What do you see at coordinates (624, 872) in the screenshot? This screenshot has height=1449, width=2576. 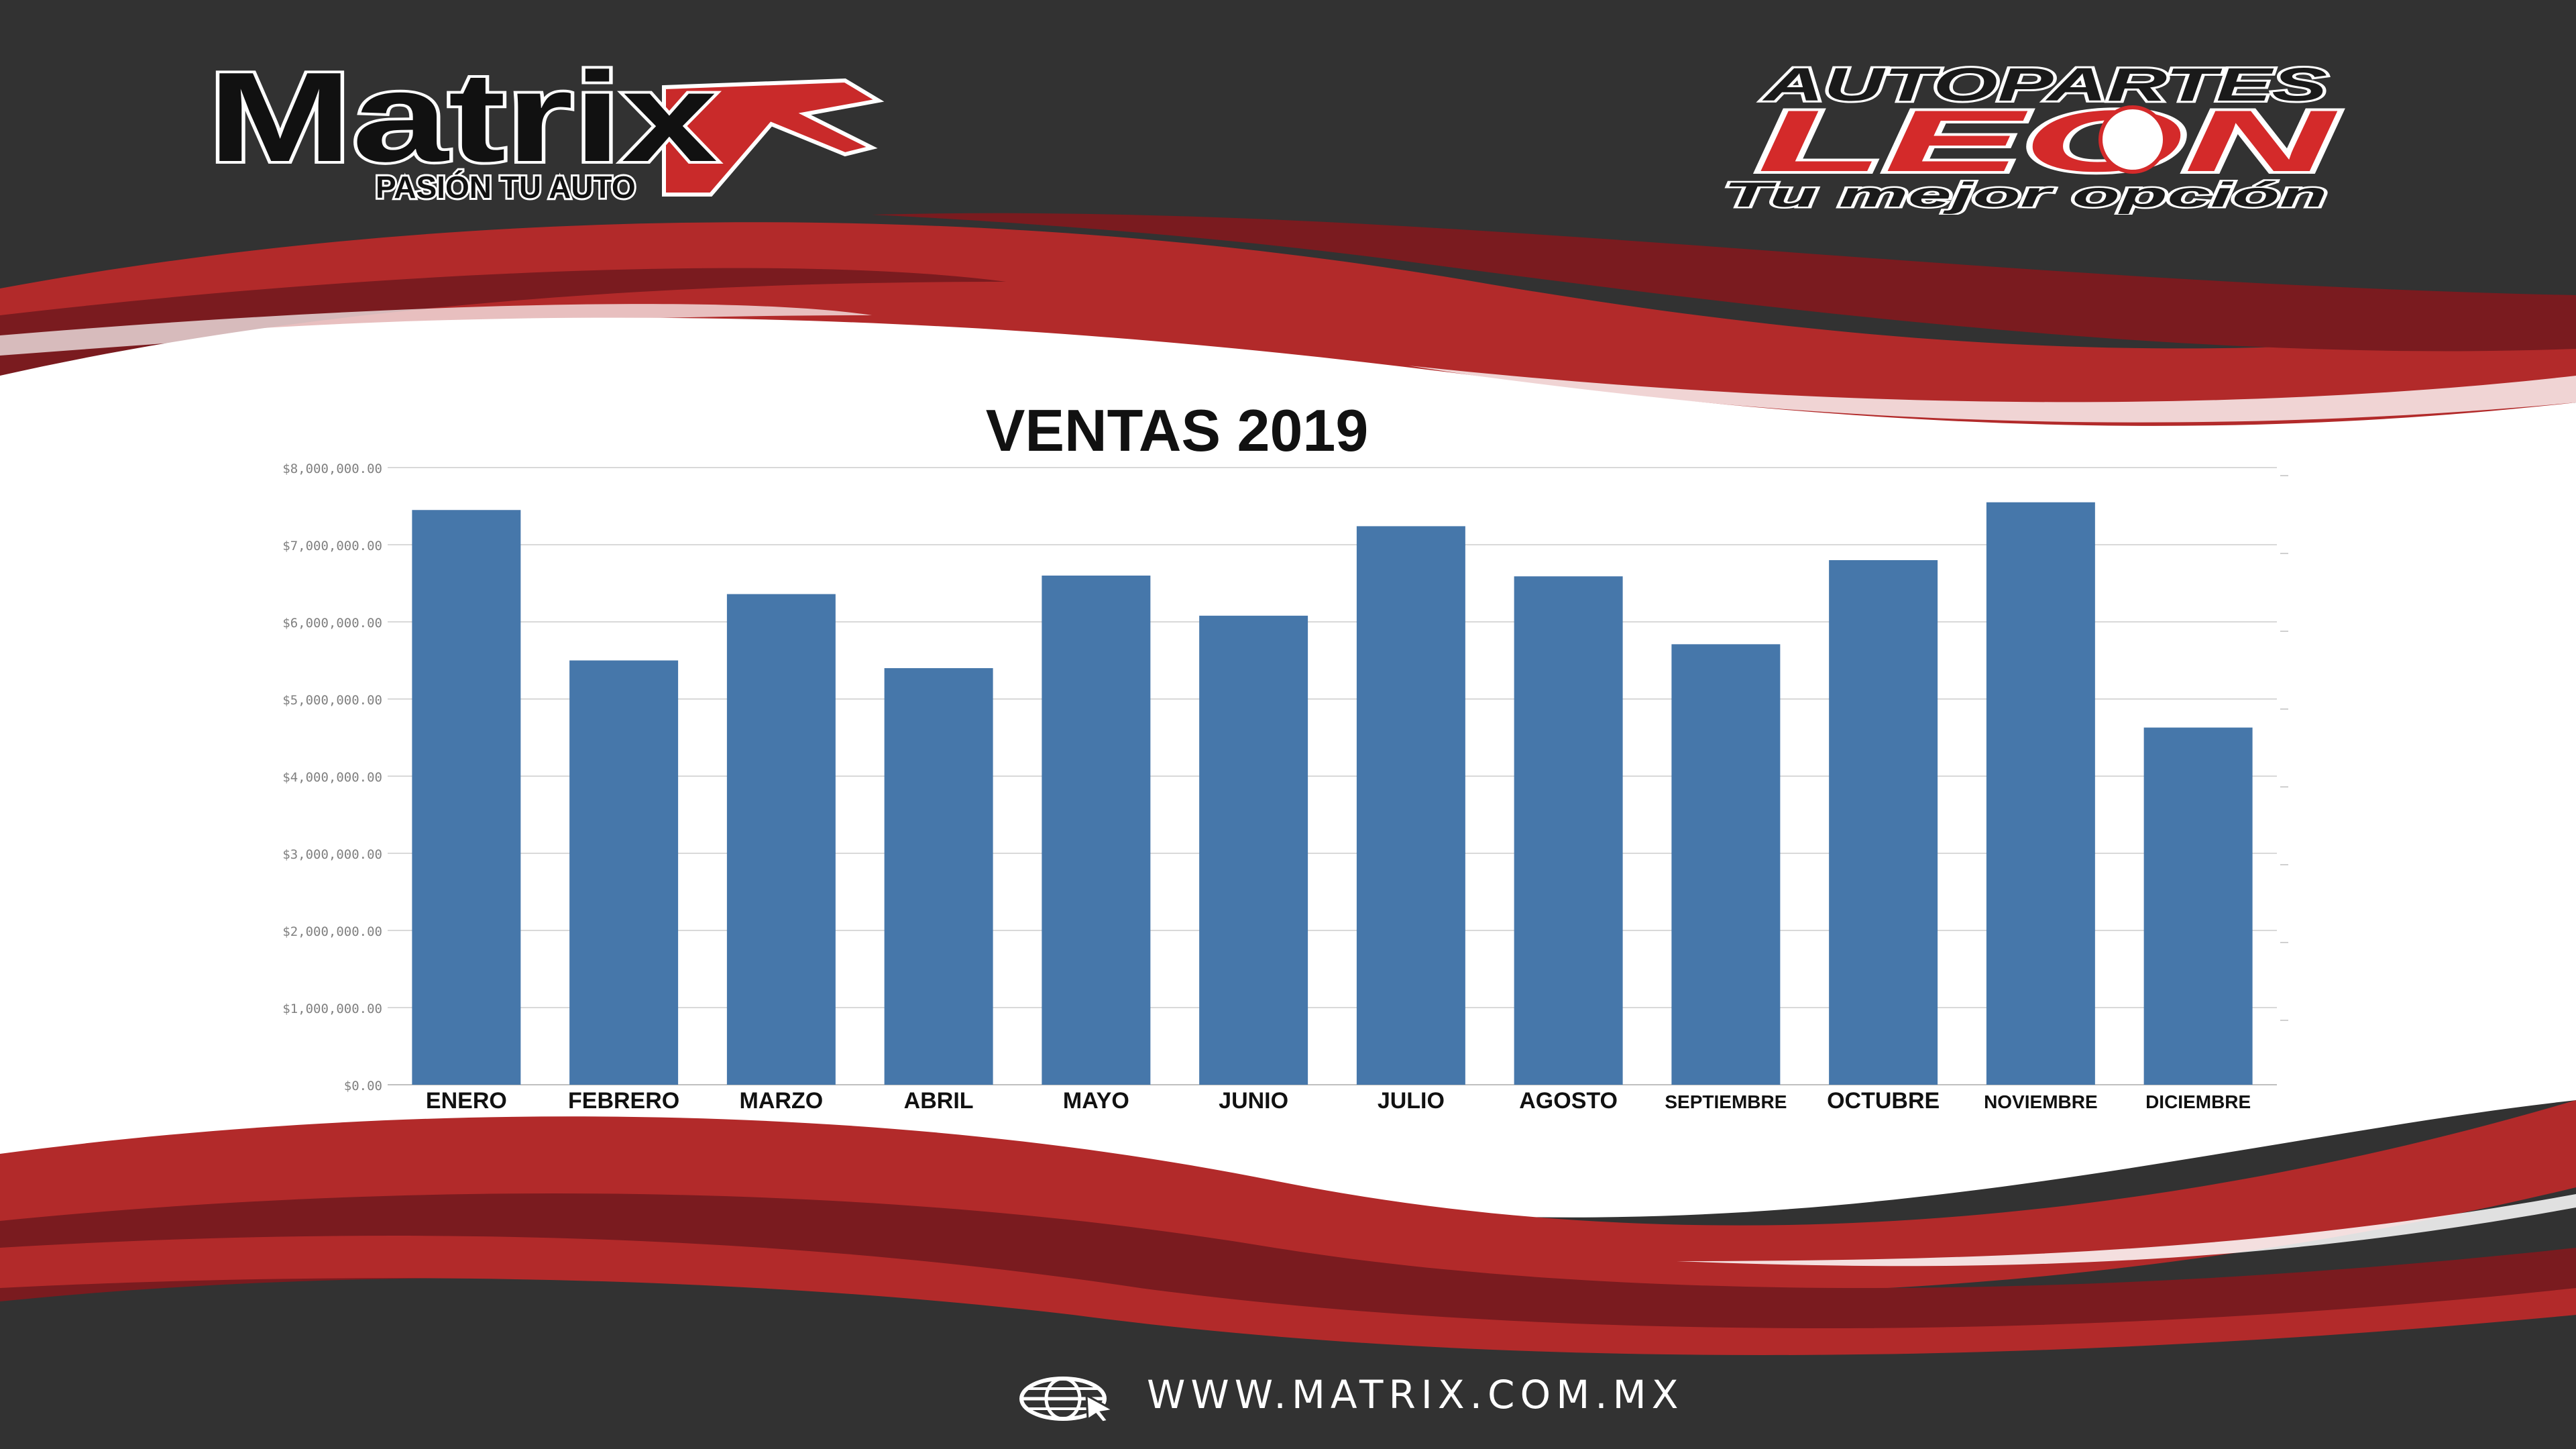 I see `bar-febrero` at bounding box center [624, 872].